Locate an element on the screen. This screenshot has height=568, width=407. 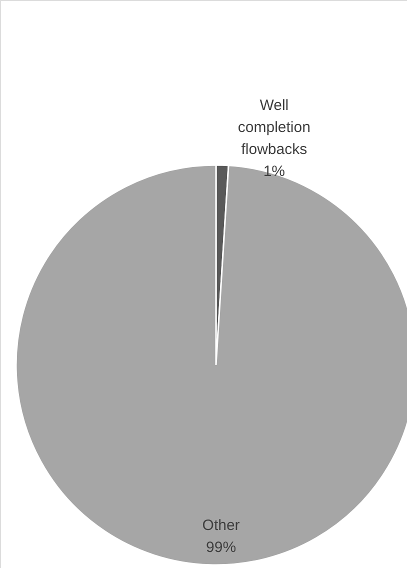
data-label: 1% is located at coordinates (274, 171).